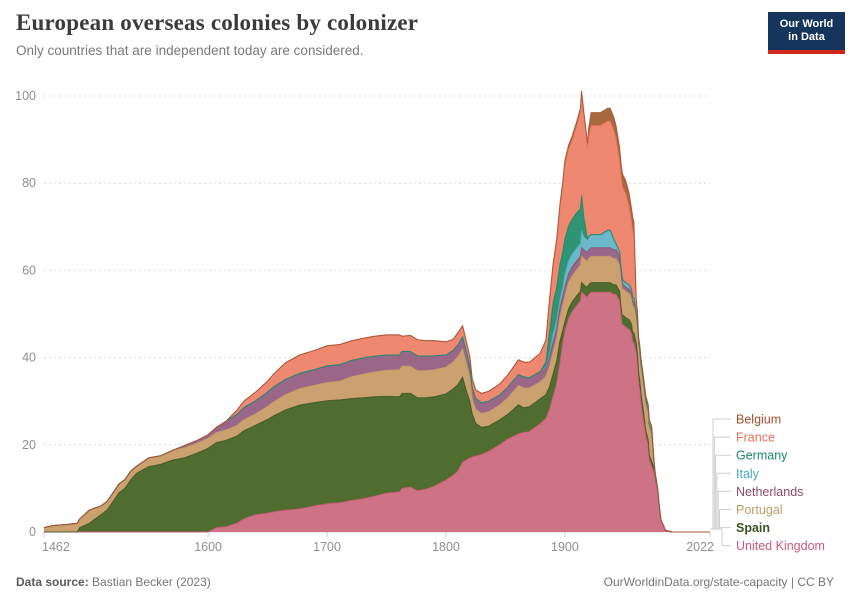 This screenshot has height=600, width=850. What do you see at coordinates (769, 492) in the screenshot?
I see `legend-label-netherlands: Netherlands` at bounding box center [769, 492].